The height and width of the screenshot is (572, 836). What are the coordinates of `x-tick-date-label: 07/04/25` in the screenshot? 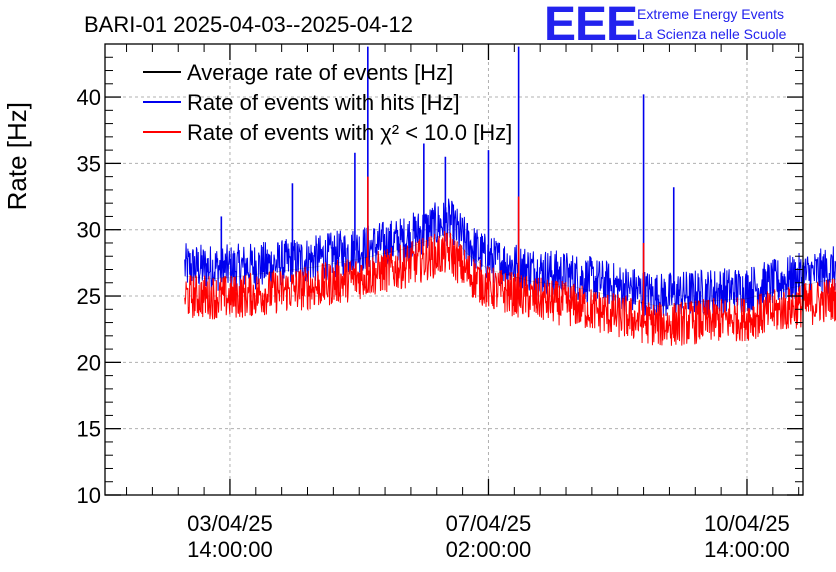 It's located at (489, 523).